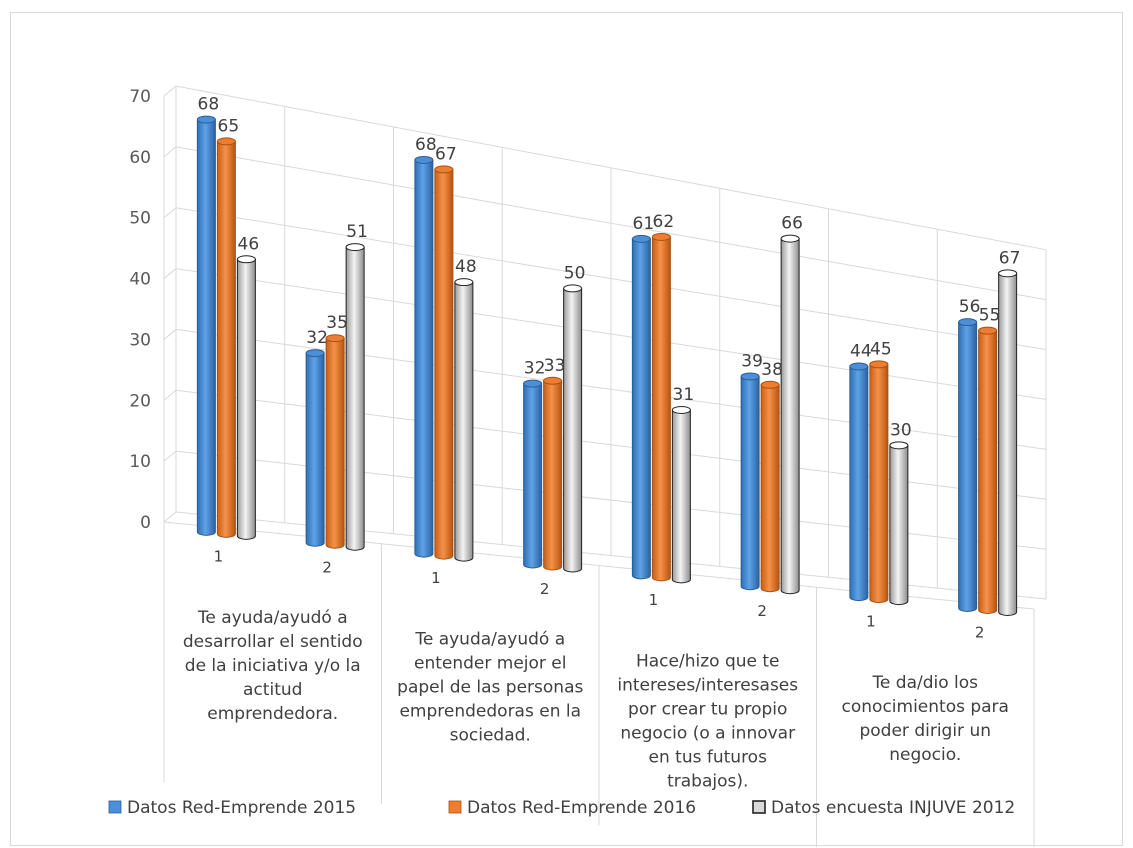 This screenshot has width=1133, height=848. What do you see at coordinates (555, 366) in the screenshot?
I see `data-label: 33` at bounding box center [555, 366].